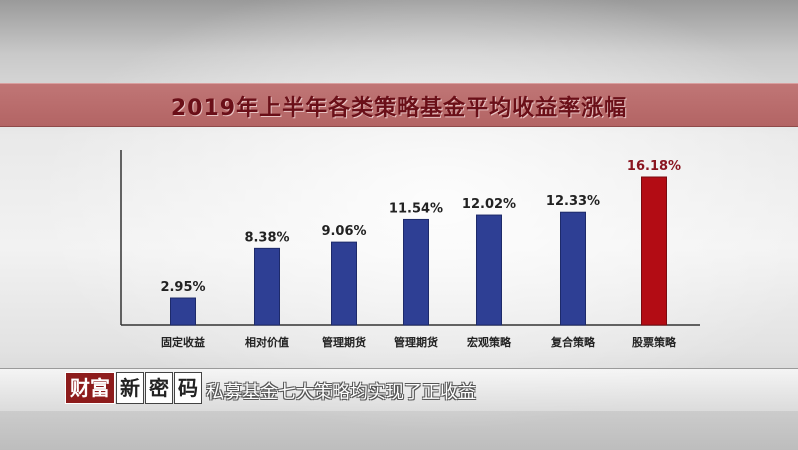 This screenshot has width=798, height=450. Describe the element at coordinates (343, 231) in the screenshot. I see `data-label: 9.06%` at that location.